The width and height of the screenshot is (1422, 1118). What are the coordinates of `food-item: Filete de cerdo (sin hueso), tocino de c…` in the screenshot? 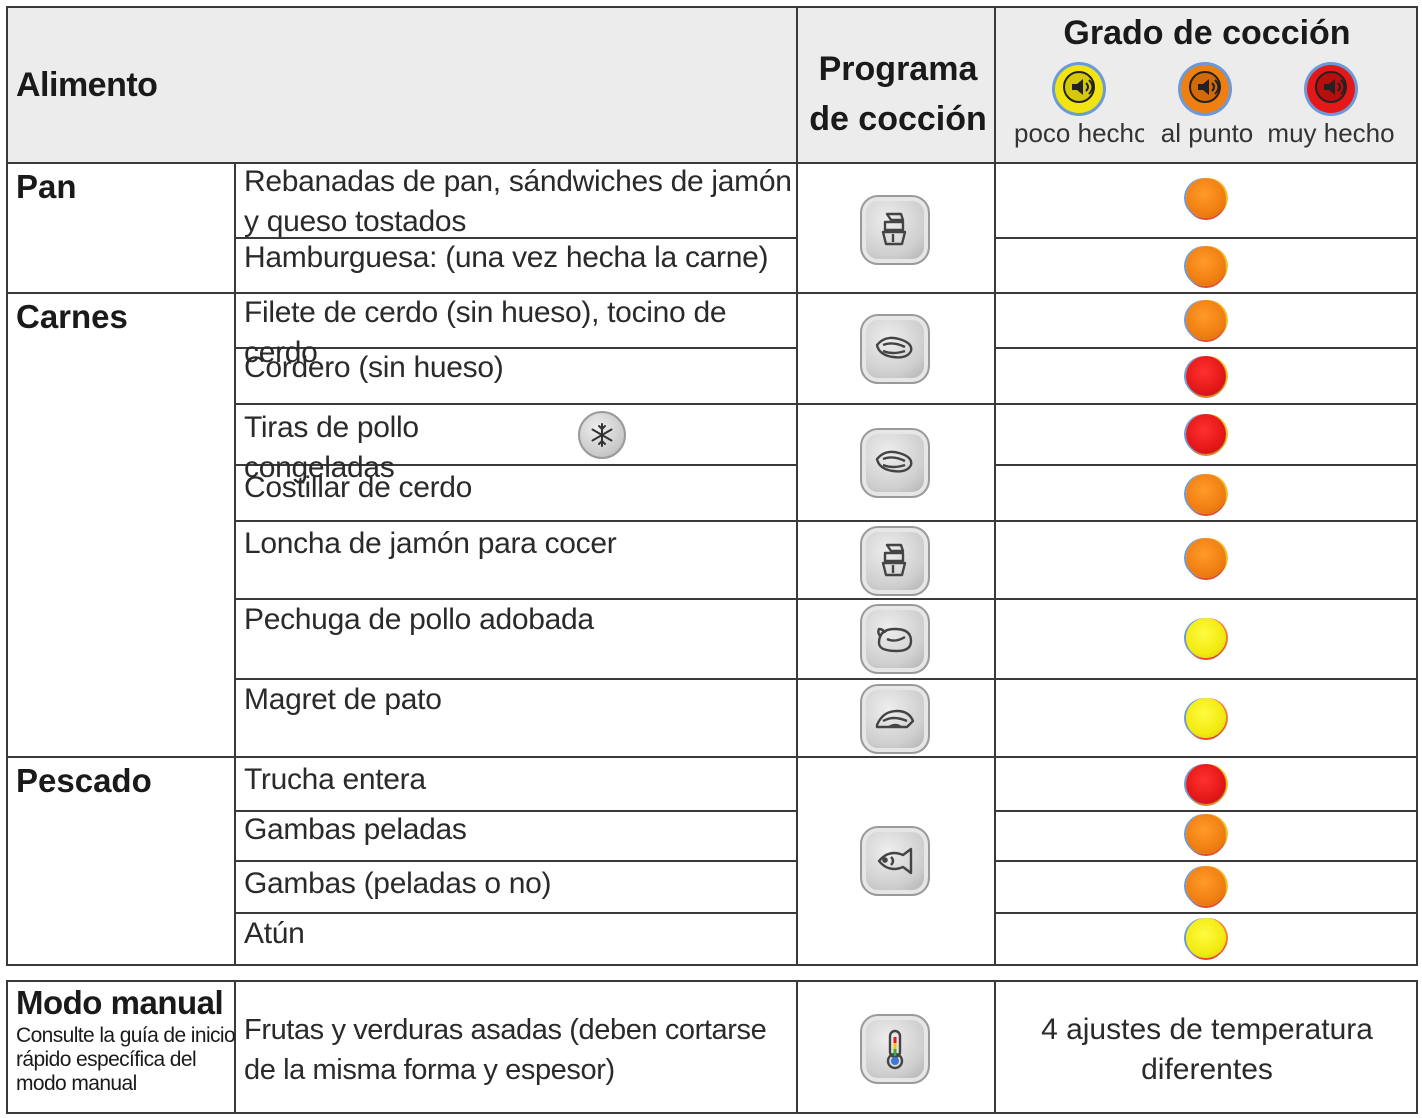 It's located at (485, 332).